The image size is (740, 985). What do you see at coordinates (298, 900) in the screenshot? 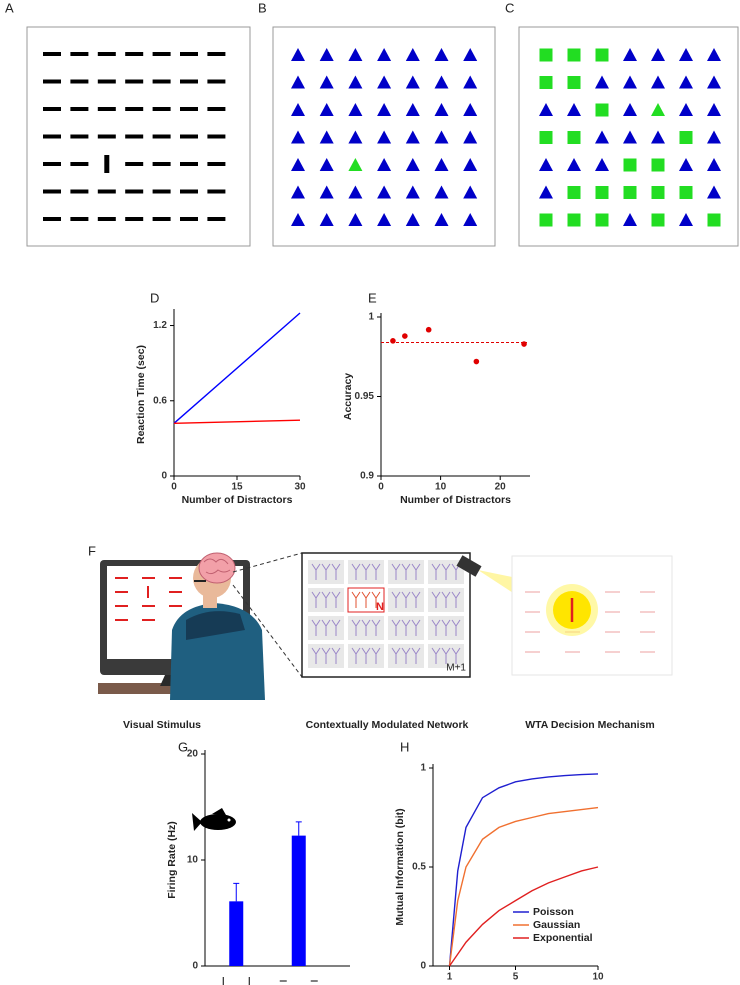
I see `bar` at bounding box center [298, 900].